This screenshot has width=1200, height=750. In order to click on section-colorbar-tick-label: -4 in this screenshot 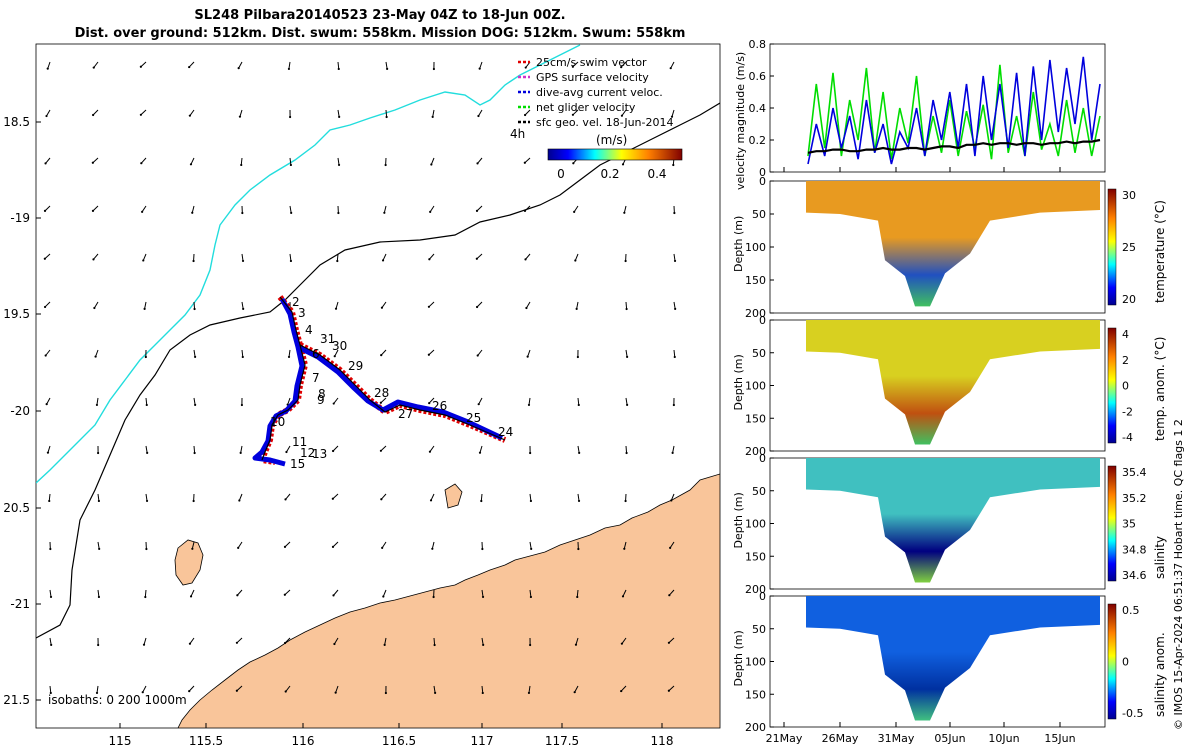, I will do `click(1127, 437)`.